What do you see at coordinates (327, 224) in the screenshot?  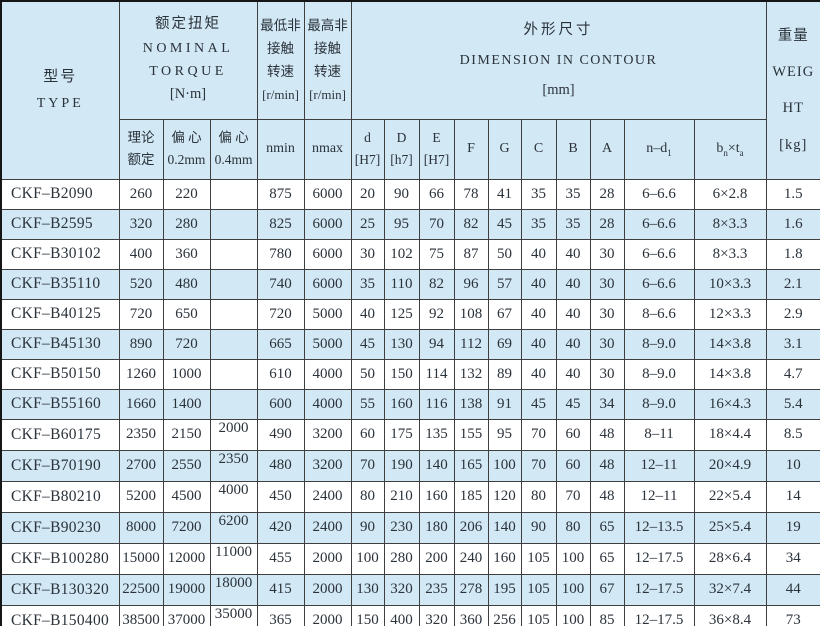 I see `cell-nmax: 6000` at bounding box center [327, 224].